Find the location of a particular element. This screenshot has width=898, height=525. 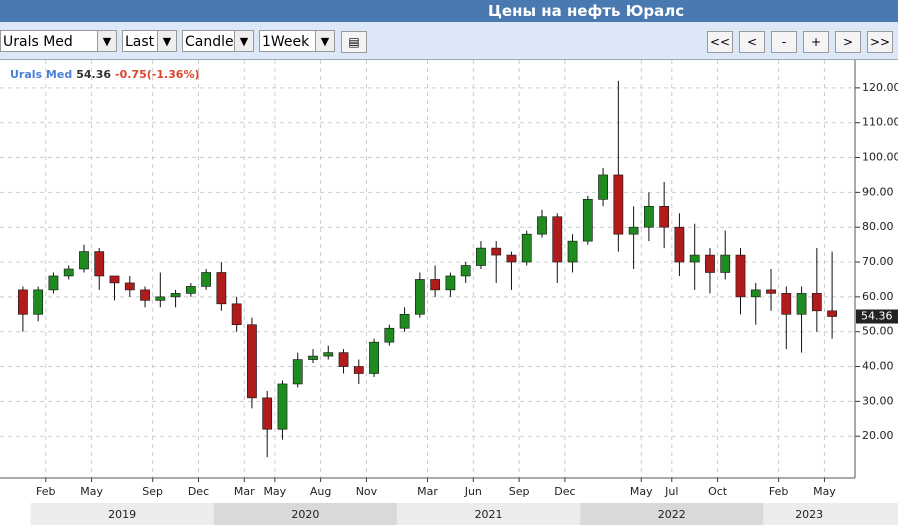

period-select: 1Week ▼ is located at coordinates (297, 41).